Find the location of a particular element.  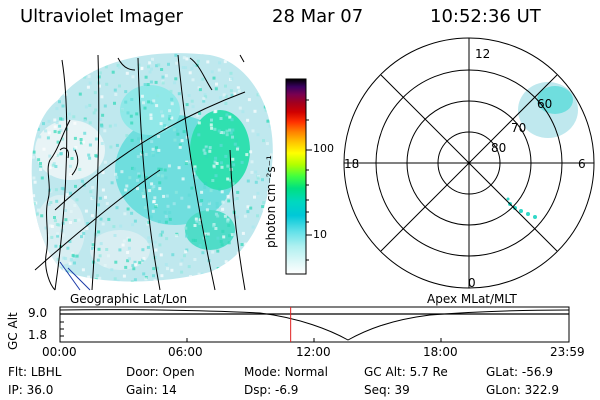

gc-alt-field: GC Alt: 5.7 Re is located at coordinates (406, 372).